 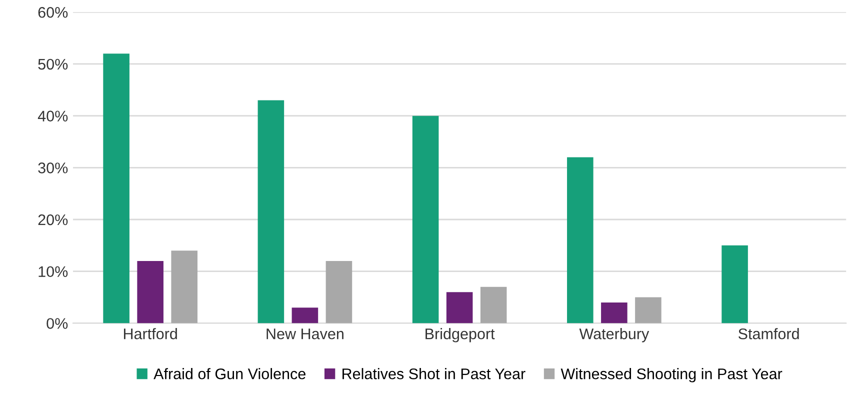 What do you see at coordinates (53, 168) in the screenshot?
I see `y-tick-label: 30%` at bounding box center [53, 168].